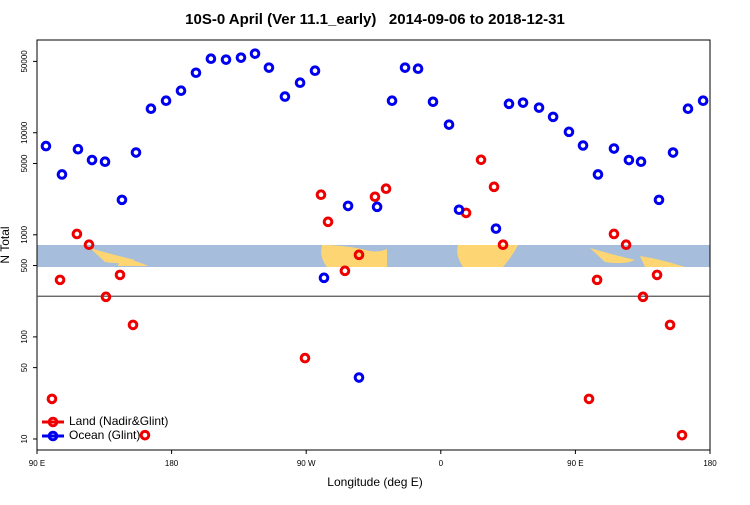  What do you see at coordinates (373, 256) in the screenshot?
I see `map-strip` at bounding box center [373, 256].